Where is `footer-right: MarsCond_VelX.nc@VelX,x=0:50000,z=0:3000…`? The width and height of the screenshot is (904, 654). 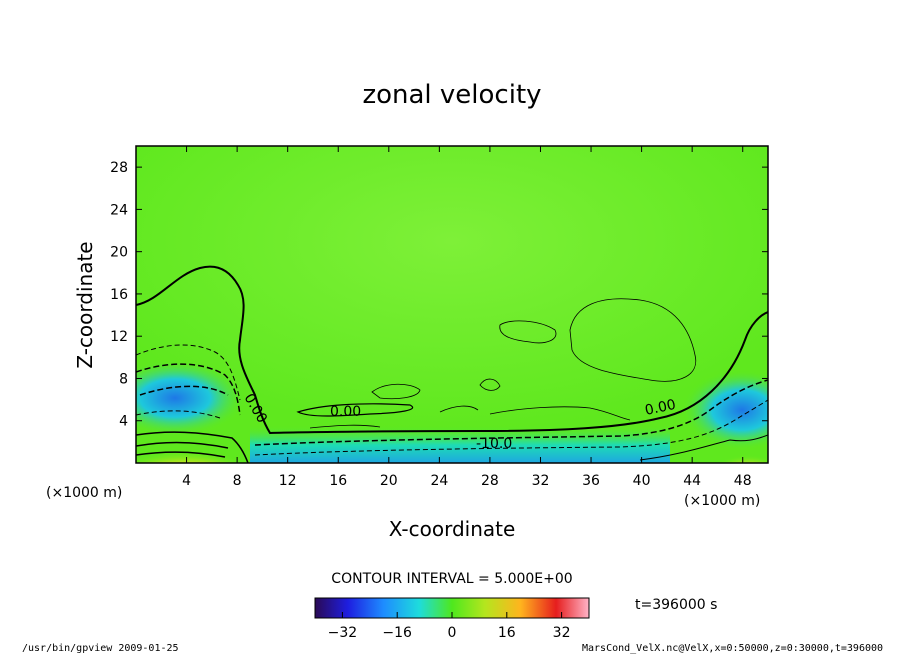
footer-right: MarsCond_VelX.nc@VelX,x=0:50000,z=0:3000… is located at coordinates (732, 648).